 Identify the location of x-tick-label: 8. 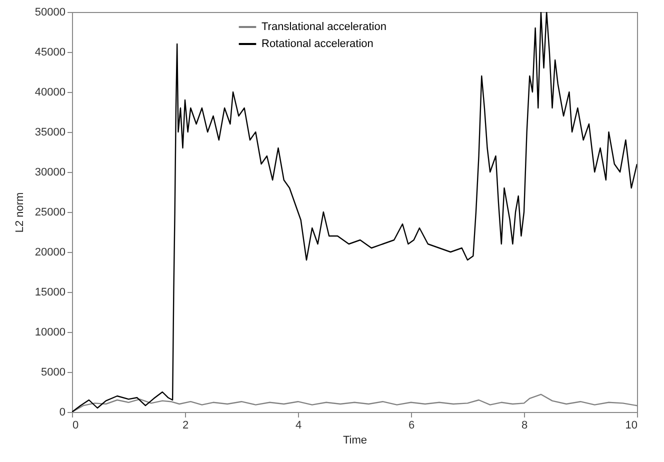
(524, 426).